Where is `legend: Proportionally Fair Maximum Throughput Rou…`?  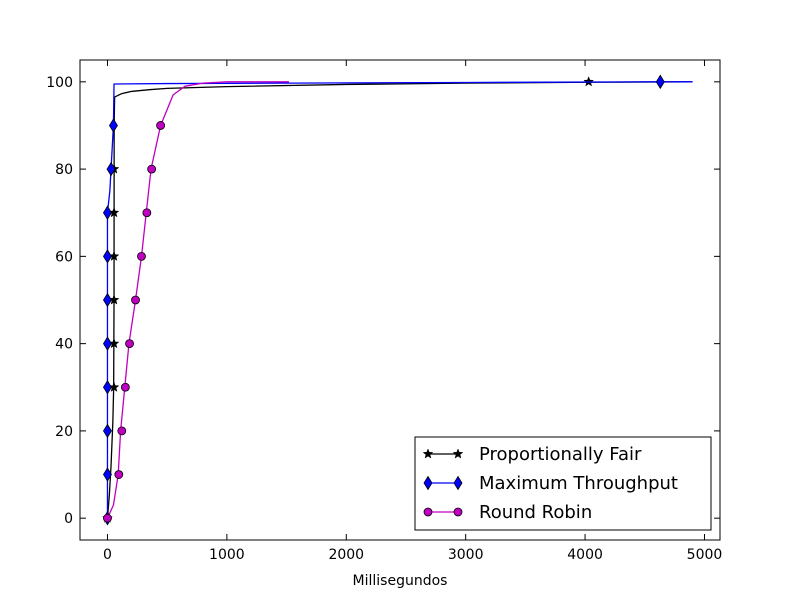 legend: Proportionally Fair Maximum Throughput Rou… is located at coordinates (563, 483).